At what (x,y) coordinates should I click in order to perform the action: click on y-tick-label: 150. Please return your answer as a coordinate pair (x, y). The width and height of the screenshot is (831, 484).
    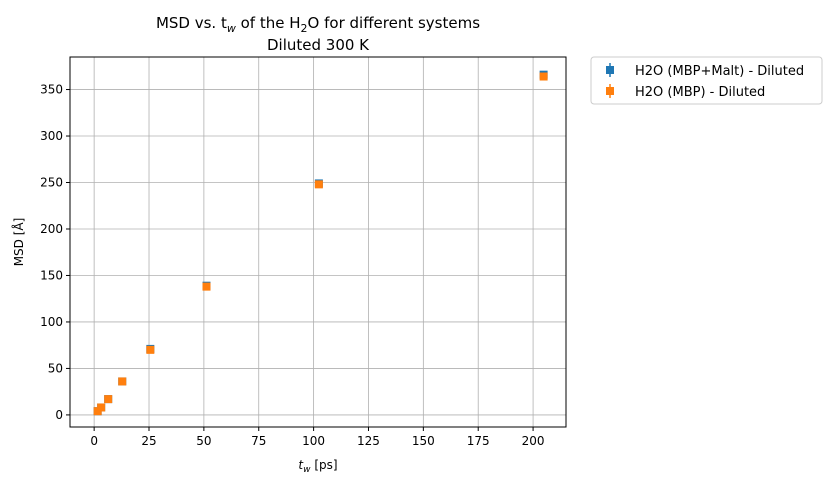
    Looking at the image, I should click on (51, 275).